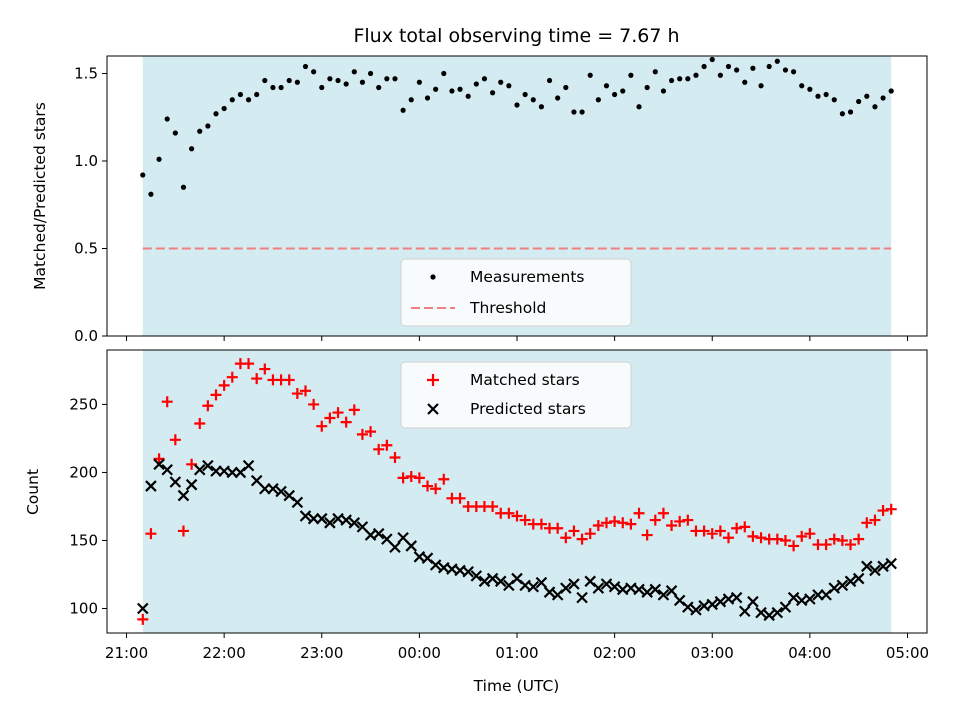 Image resolution: width=960 pixels, height=720 pixels. I want to click on x-tick-label: 21:00, so click(126, 653).